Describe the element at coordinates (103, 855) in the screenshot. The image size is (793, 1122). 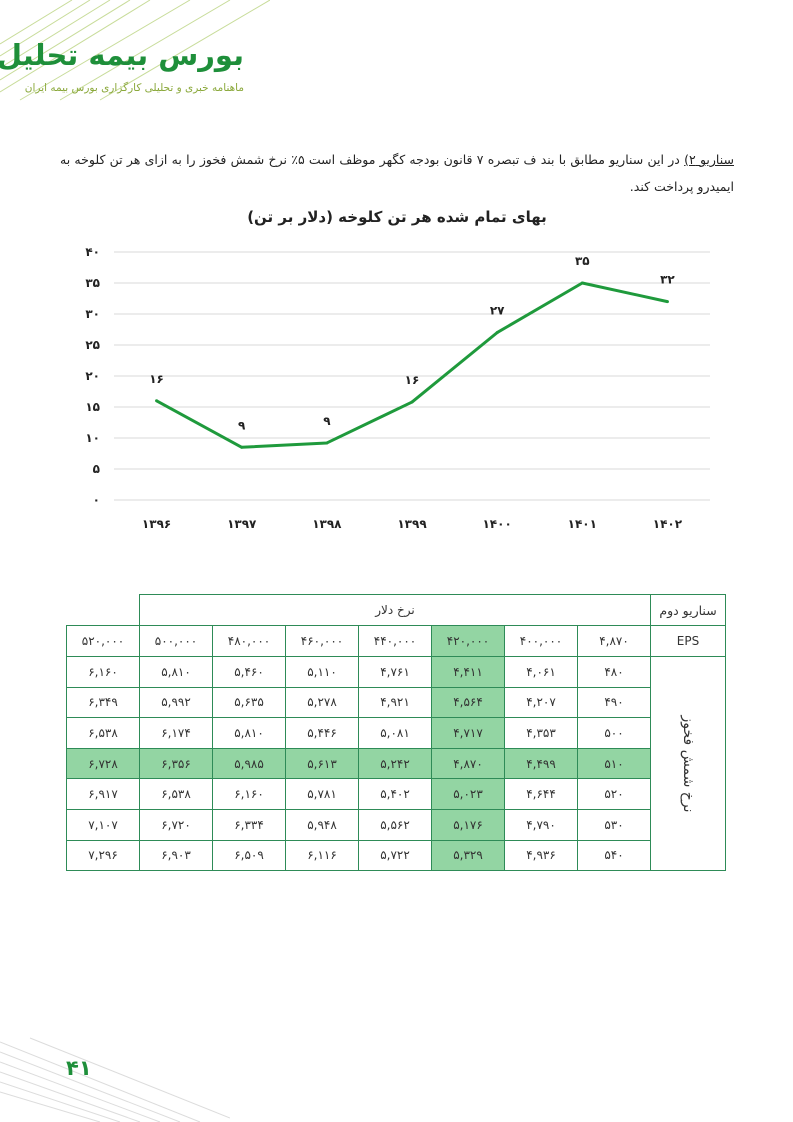
I see `table-cell: ۷,۲۹۶` at that location.